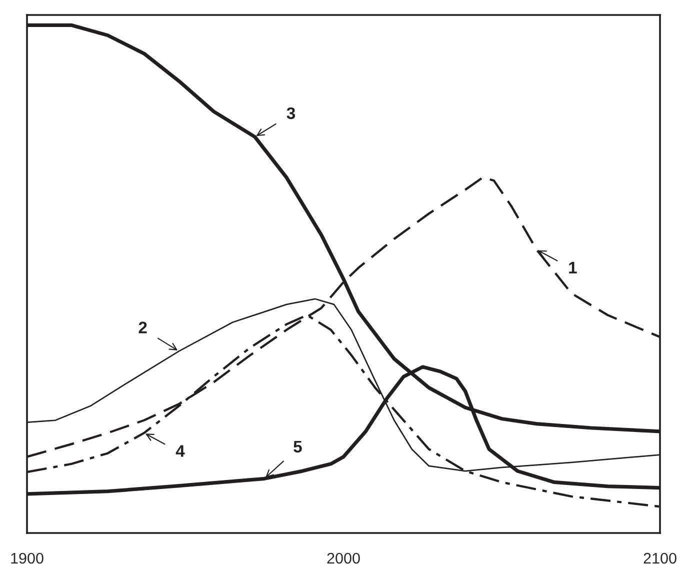 Image resolution: width=680 pixels, height=572 pixels. What do you see at coordinates (343, 558) in the screenshot?
I see `x-tick-label: 2000` at bounding box center [343, 558].